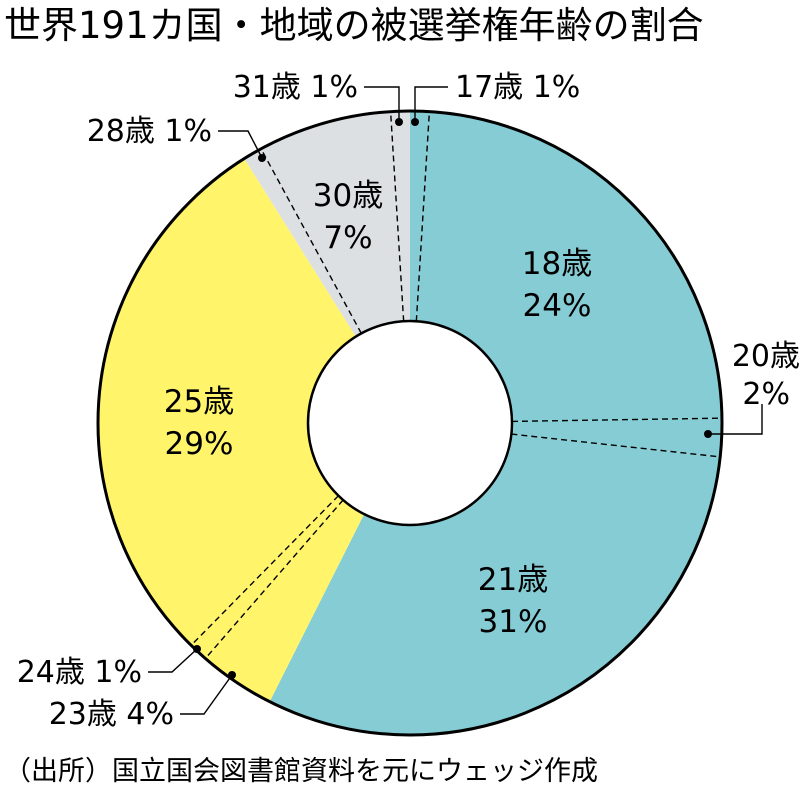 The width and height of the screenshot is (800, 800). What do you see at coordinates (111, 714) in the screenshot?
I see `callout-label-23: 23歳 4%` at bounding box center [111, 714].